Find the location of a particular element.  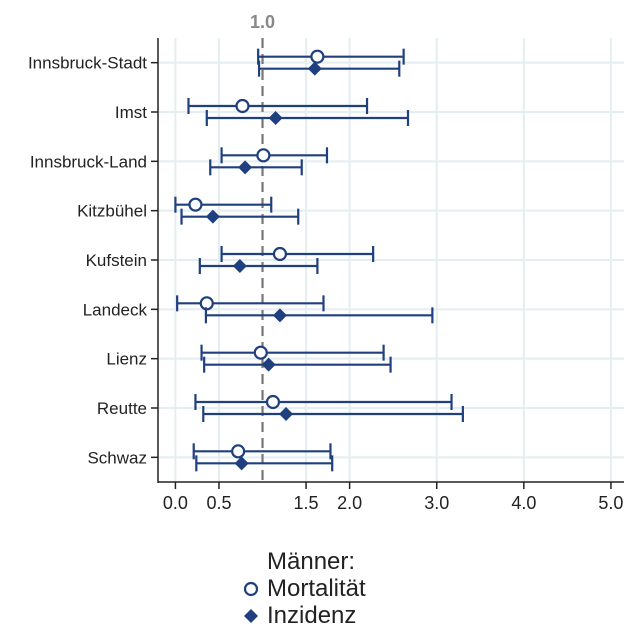

x-tick-label-0: 0.0 is located at coordinates (175, 503).